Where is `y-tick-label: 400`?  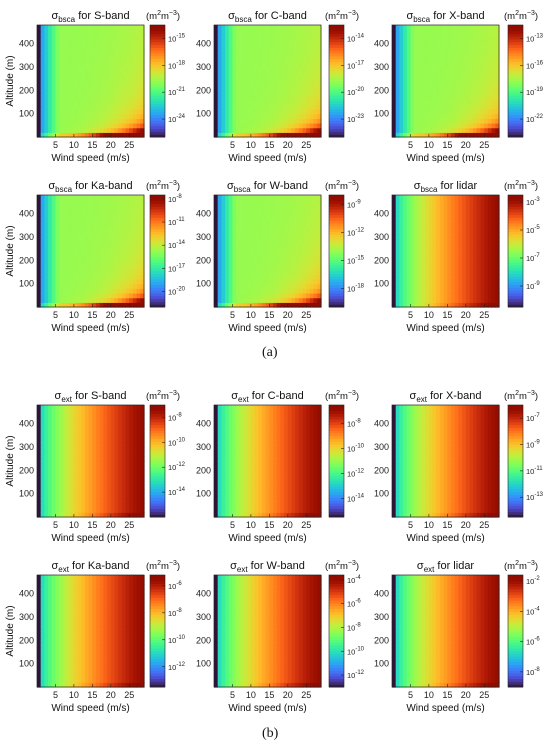 y-tick-label: 400 is located at coordinates (203, 214).